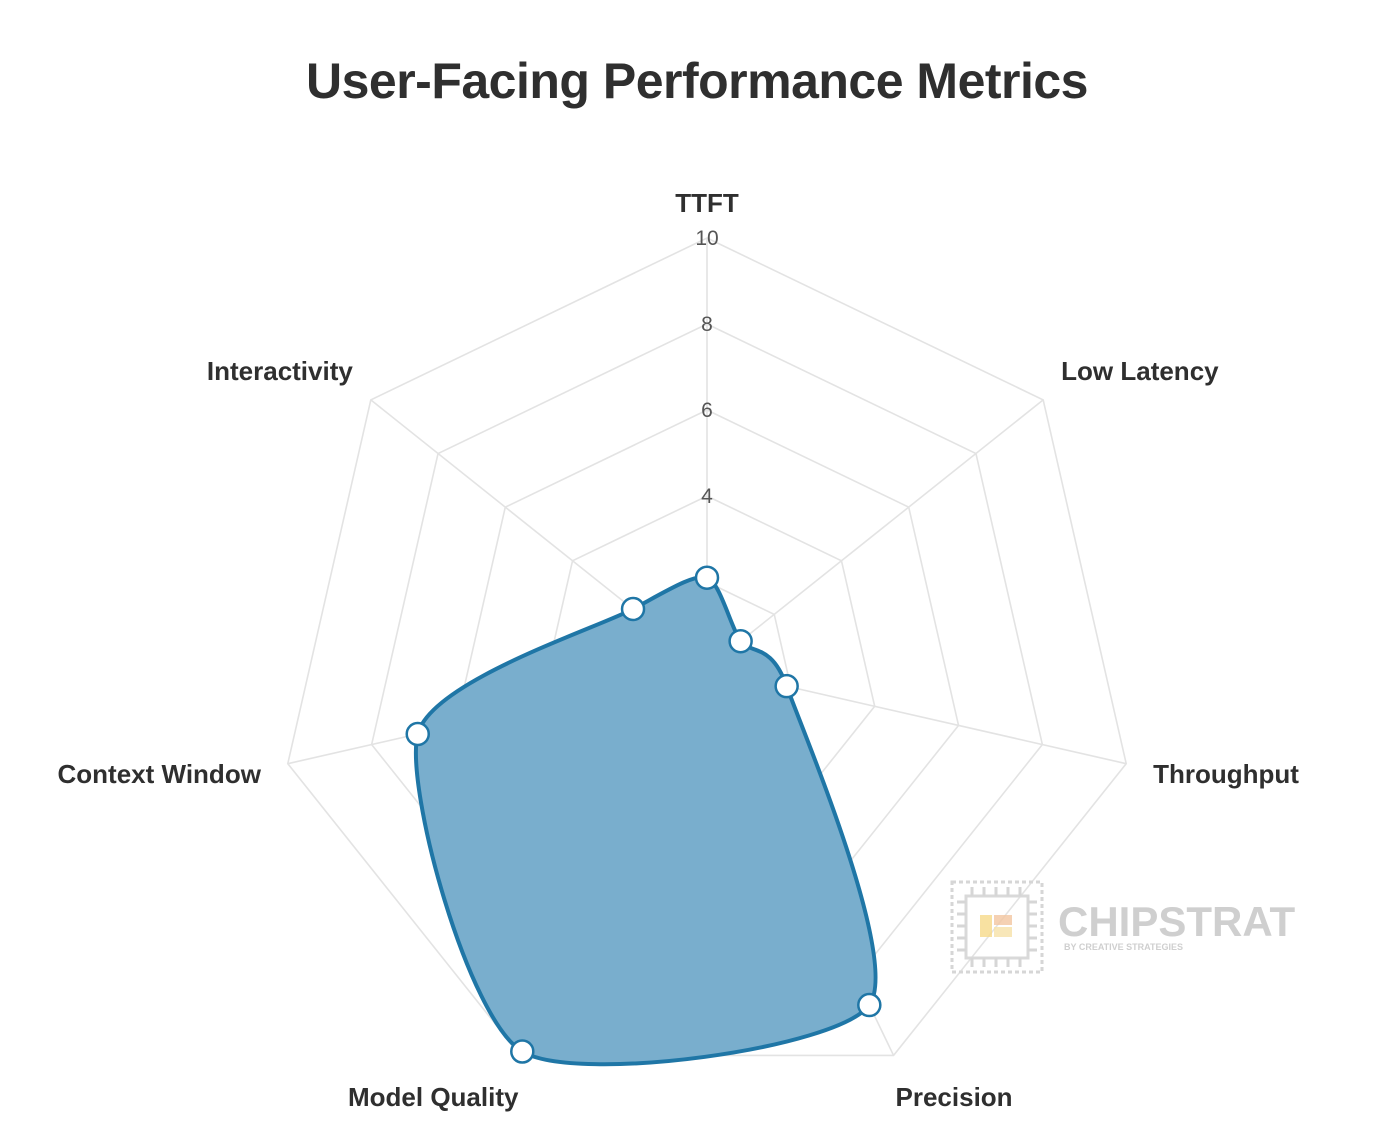  Describe the element at coordinates (1177, 921) in the screenshot. I see `watermark-brand: CHIPSTRAT` at that location.